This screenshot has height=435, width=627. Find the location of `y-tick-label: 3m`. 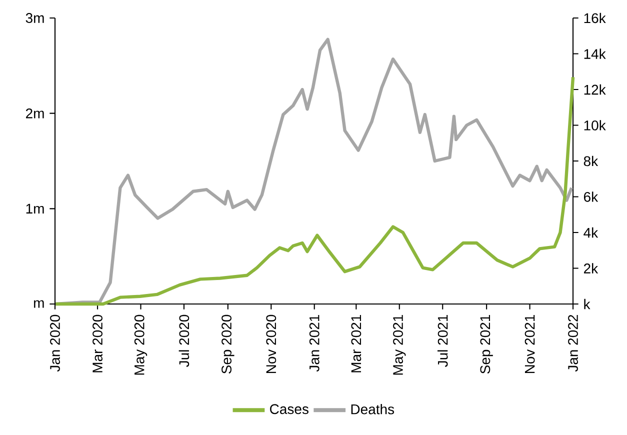

y-tick-label: 3m is located at coordinates (35, 18).